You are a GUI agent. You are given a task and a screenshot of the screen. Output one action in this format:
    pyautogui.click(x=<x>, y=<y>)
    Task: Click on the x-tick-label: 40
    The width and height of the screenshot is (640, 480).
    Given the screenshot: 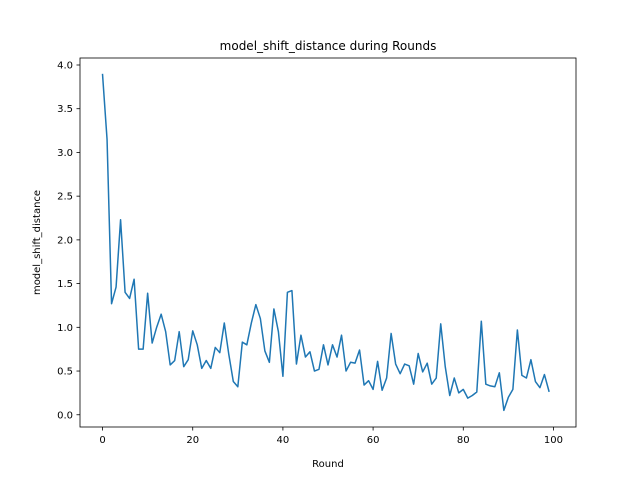 What is the action you would take?
    pyautogui.click(x=283, y=440)
    